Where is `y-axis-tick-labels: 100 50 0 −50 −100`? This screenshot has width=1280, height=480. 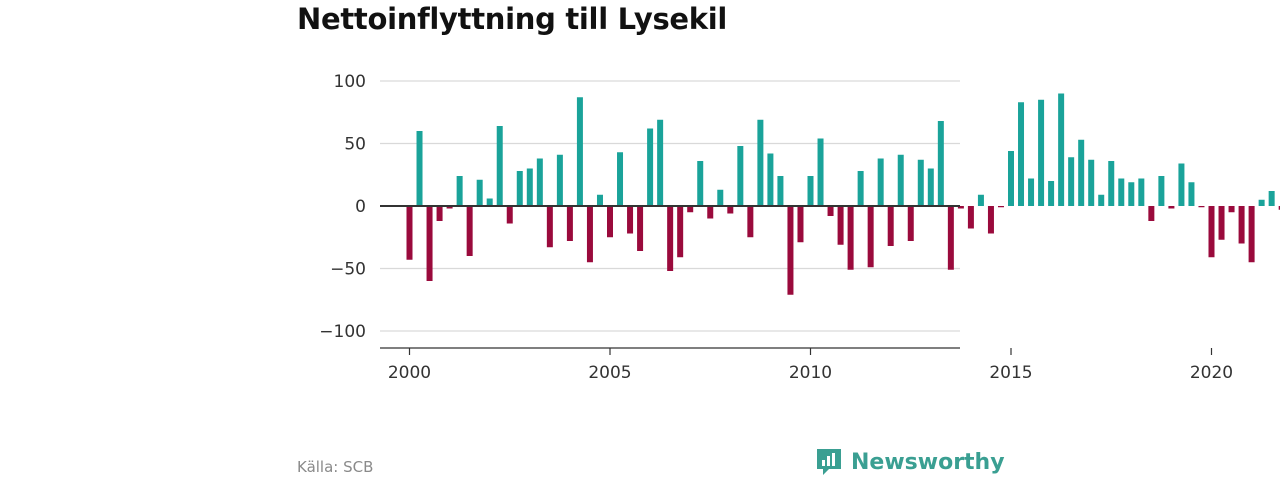
y-axis-tick-labels: 100 50 0 −50 −100 is located at coordinates (342, 207).